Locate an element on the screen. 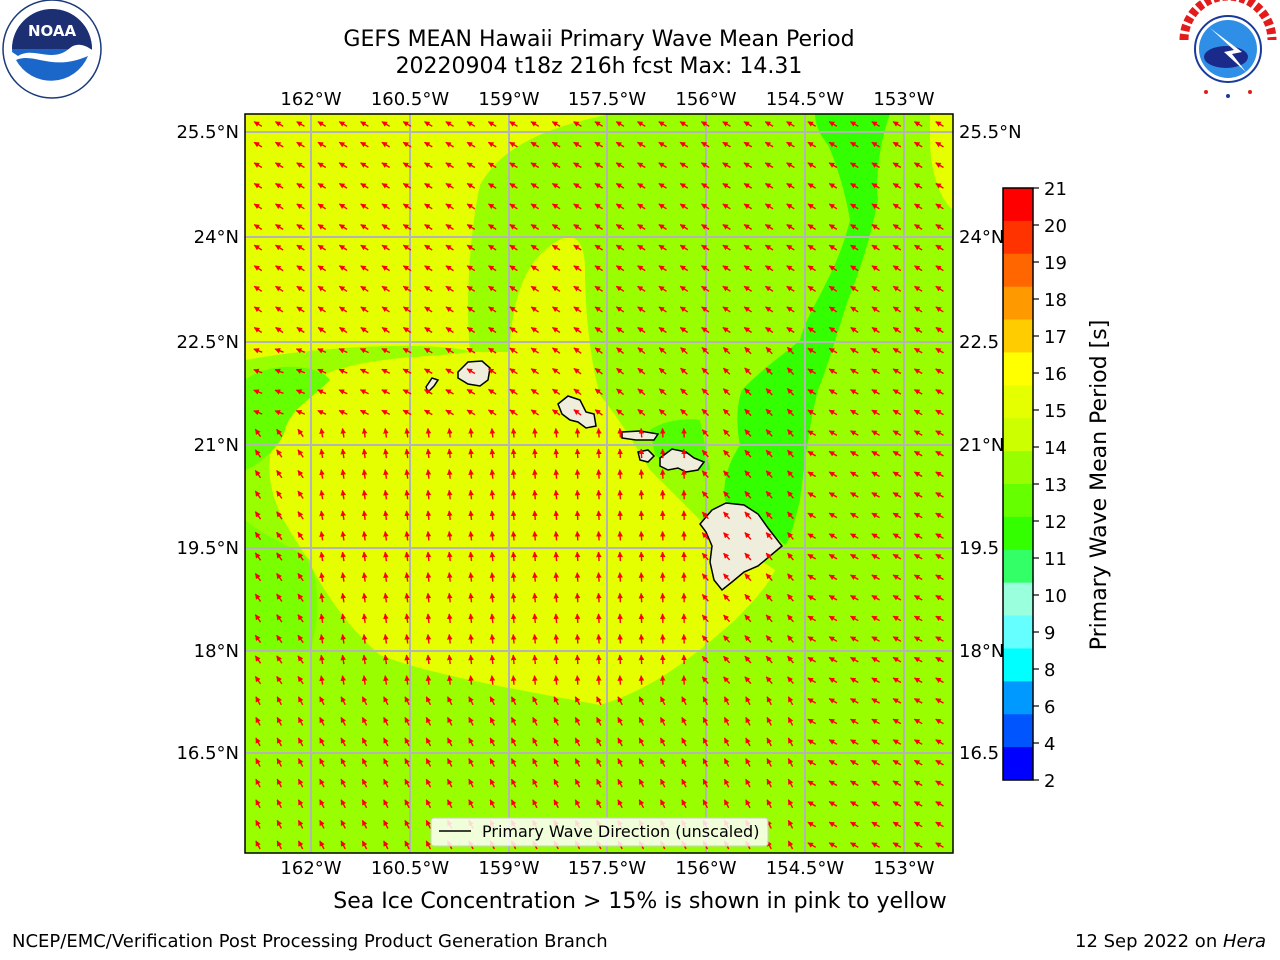  map-legend: Primary Wave Direction (unscaled) is located at coordinates (599, 832).